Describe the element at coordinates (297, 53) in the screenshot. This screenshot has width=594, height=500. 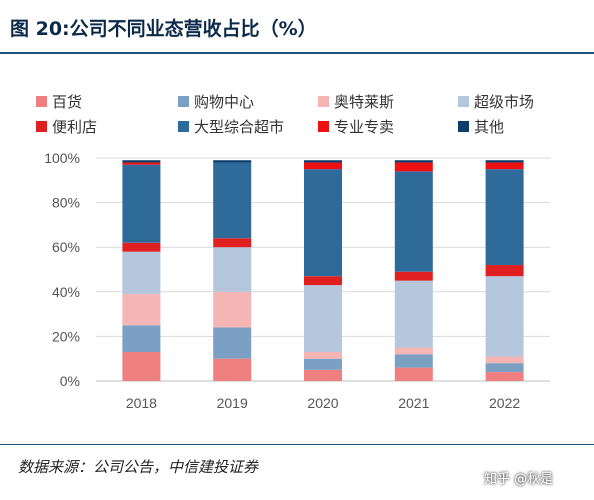
I see `title-rule` at that location.